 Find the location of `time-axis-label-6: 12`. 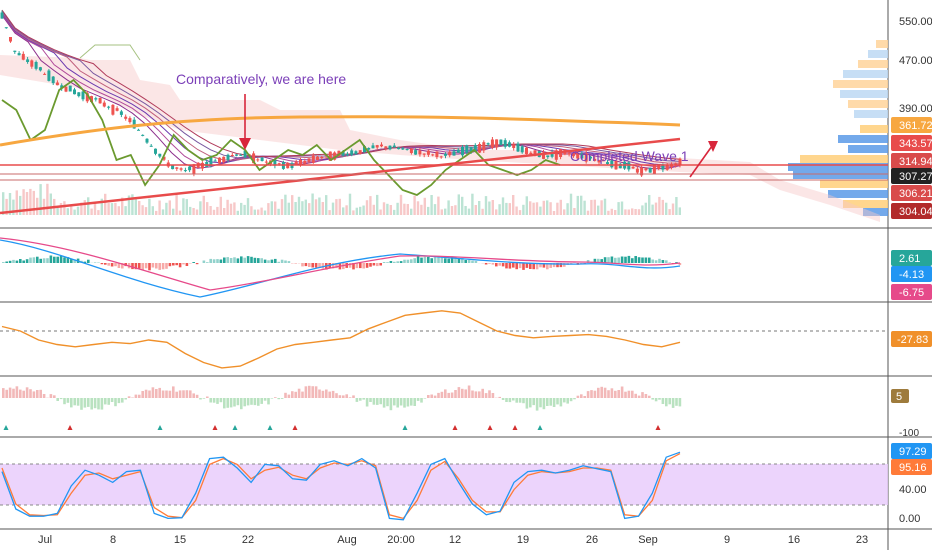

time-axis-label-6: 12 is located at coordinates (455, 540).